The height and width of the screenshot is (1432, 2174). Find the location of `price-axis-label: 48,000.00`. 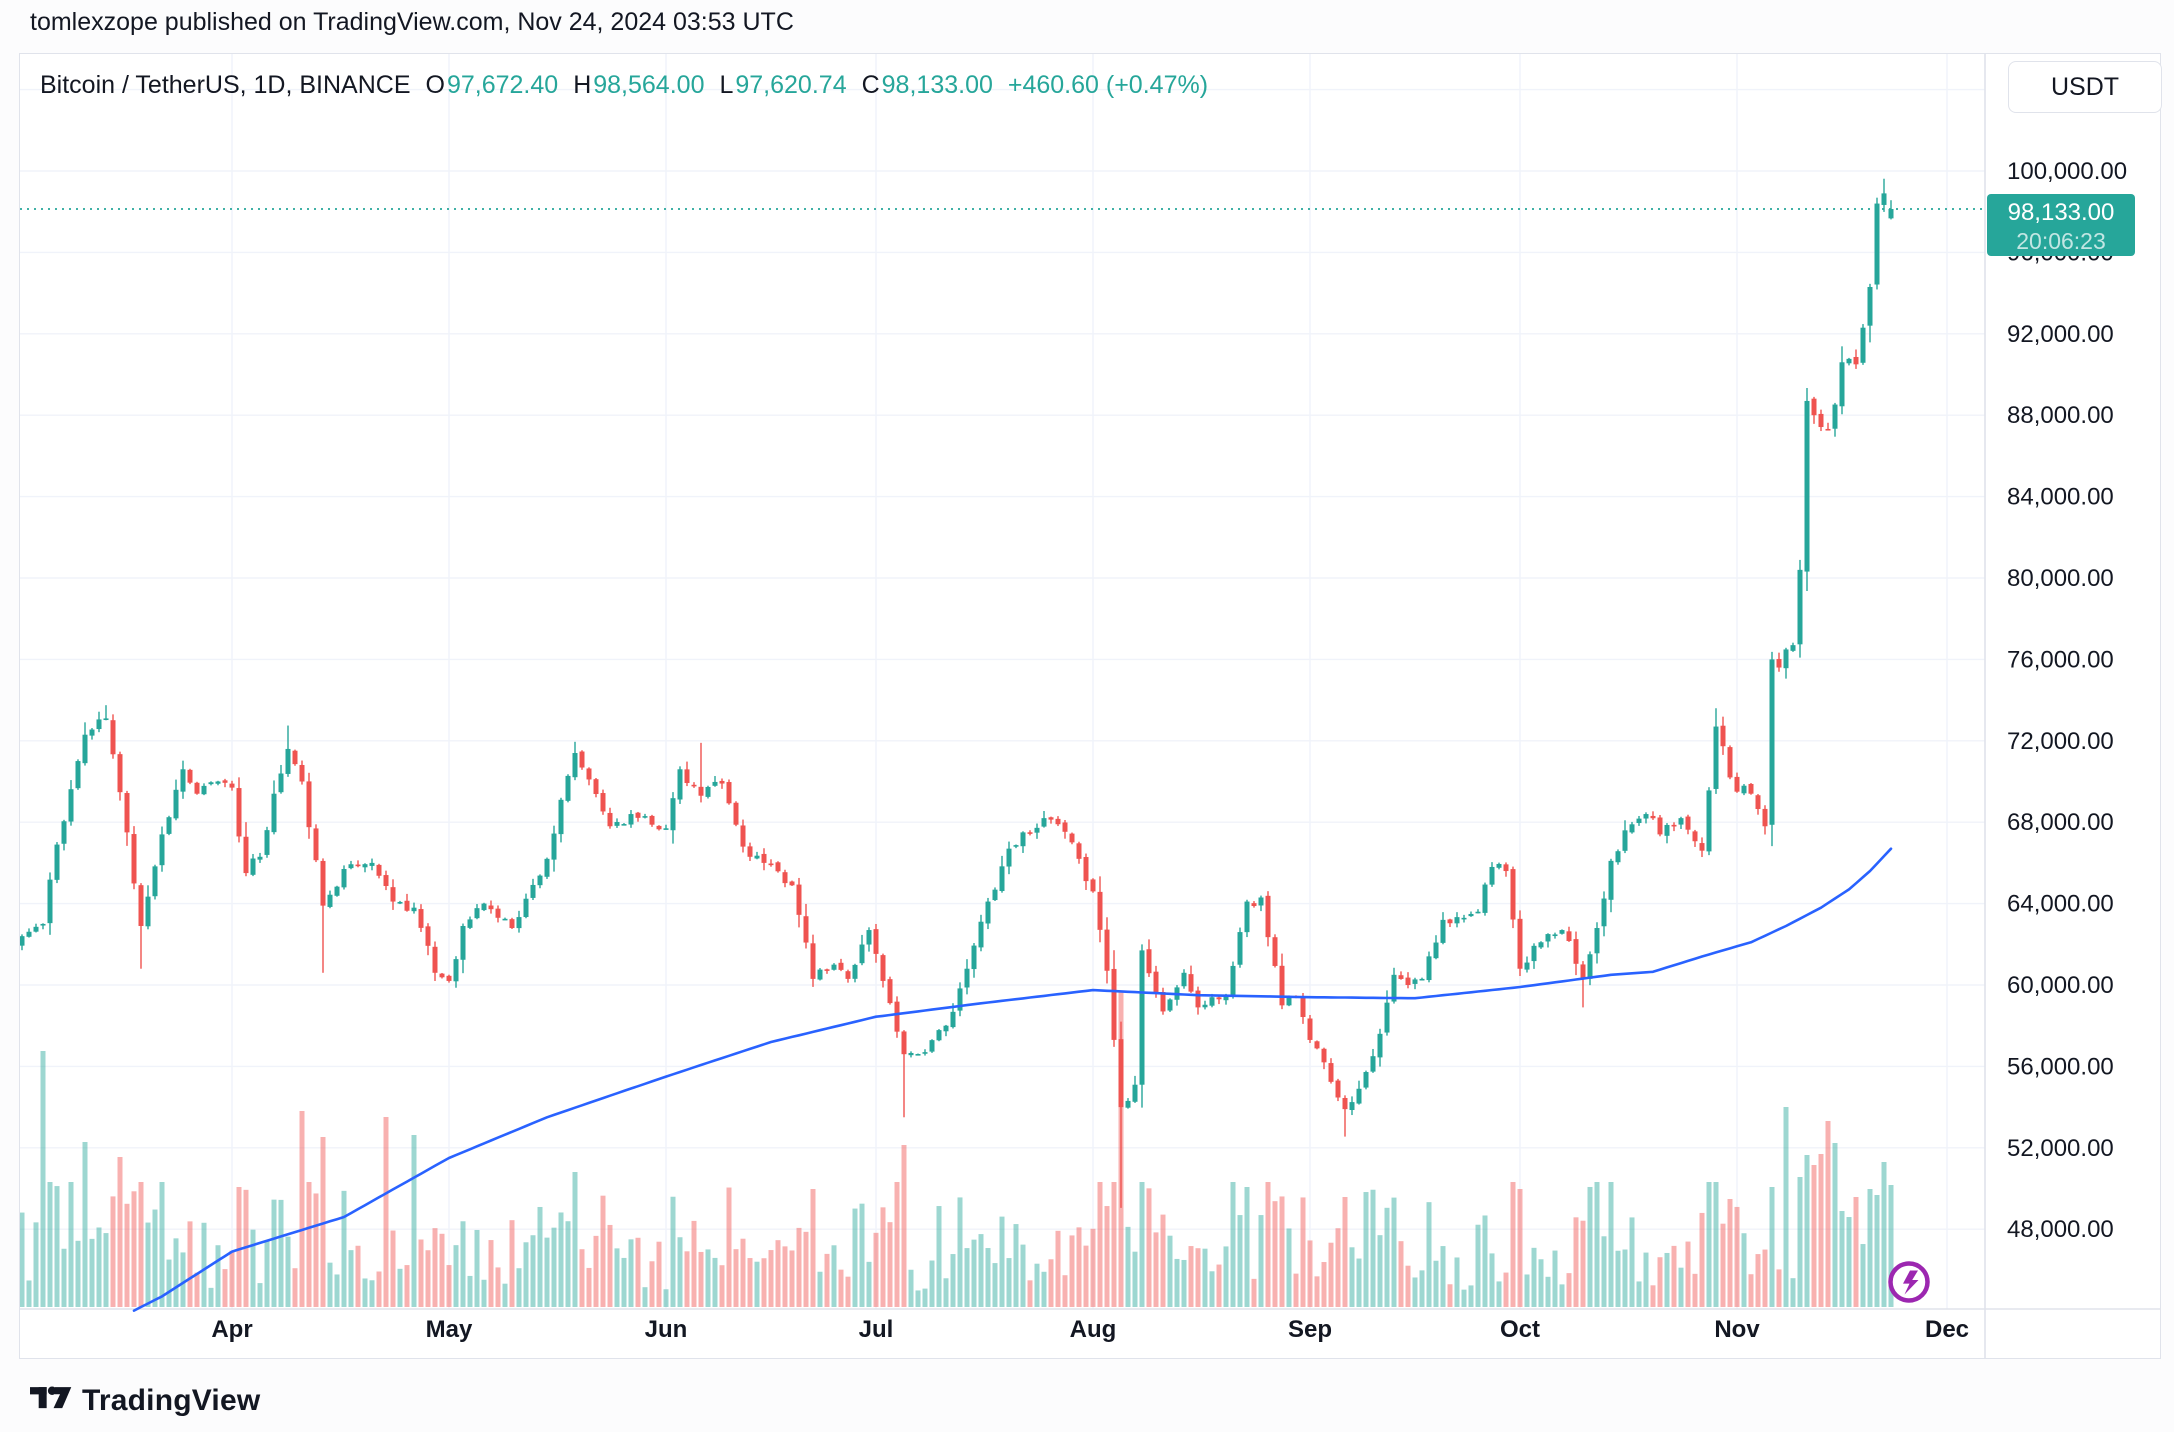

price-axis-label: 48,000.00 is located at coordinates (2060, 1229).